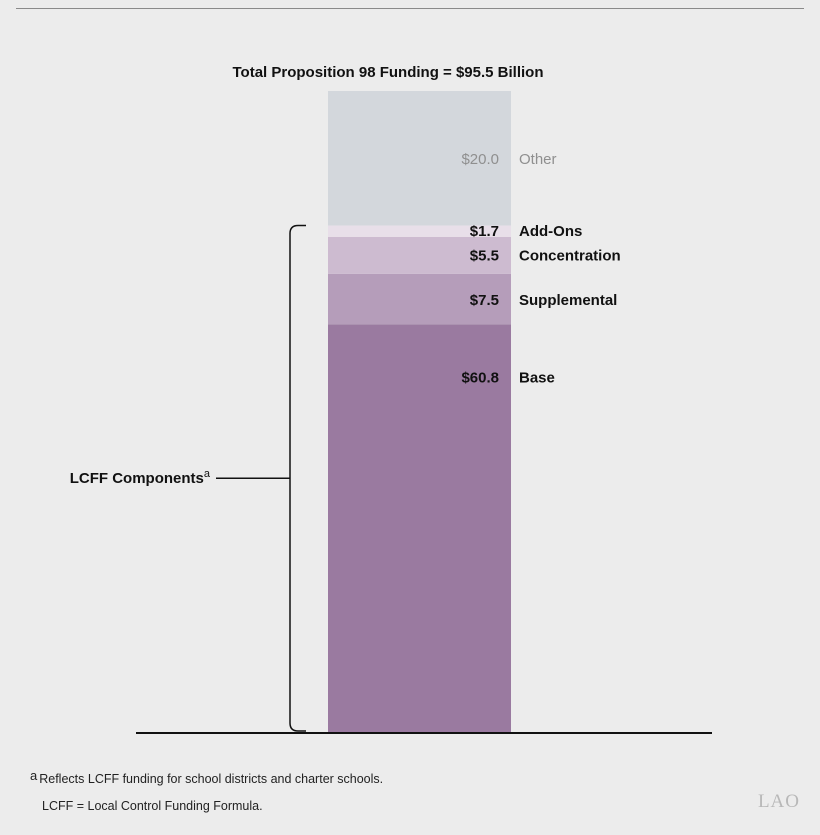  I want to click on value-label-base: $60.8, so click(480, 377).